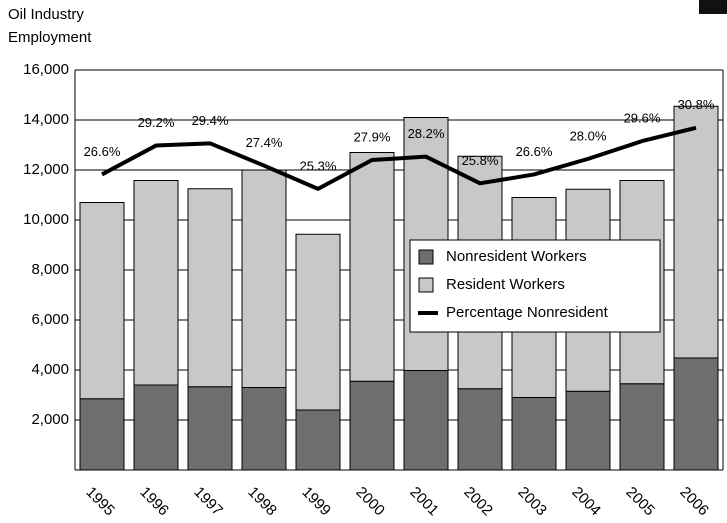  What do you see at coordinates (316, 502) in the screenshot?
I see `x-tick-label: 1999` at bounding box center [316, 502].